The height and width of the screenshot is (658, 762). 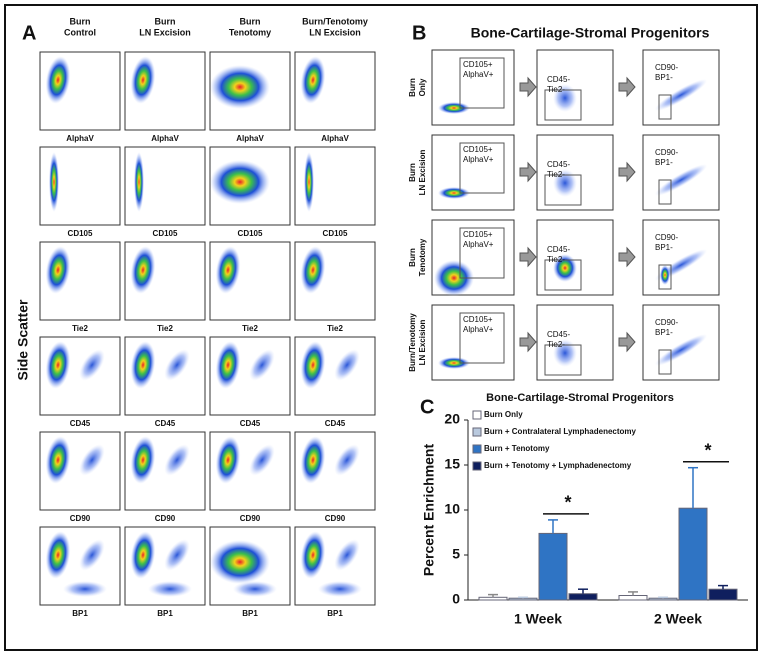 What do you see at coordinates (558, 249) in the screenshot?
I see `label: CD45-` at bounding box center [558, 249].